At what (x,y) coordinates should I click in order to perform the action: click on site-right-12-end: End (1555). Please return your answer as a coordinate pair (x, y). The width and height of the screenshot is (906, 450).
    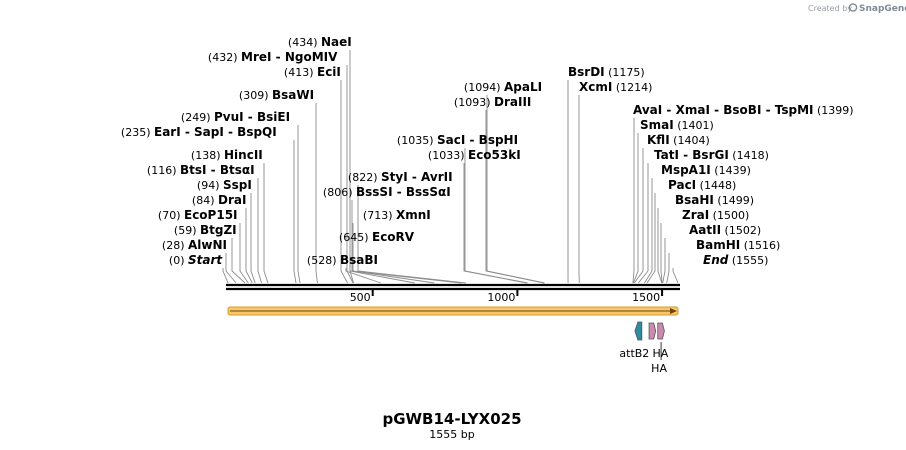
    Looking at the image, I should click on (735, 260).